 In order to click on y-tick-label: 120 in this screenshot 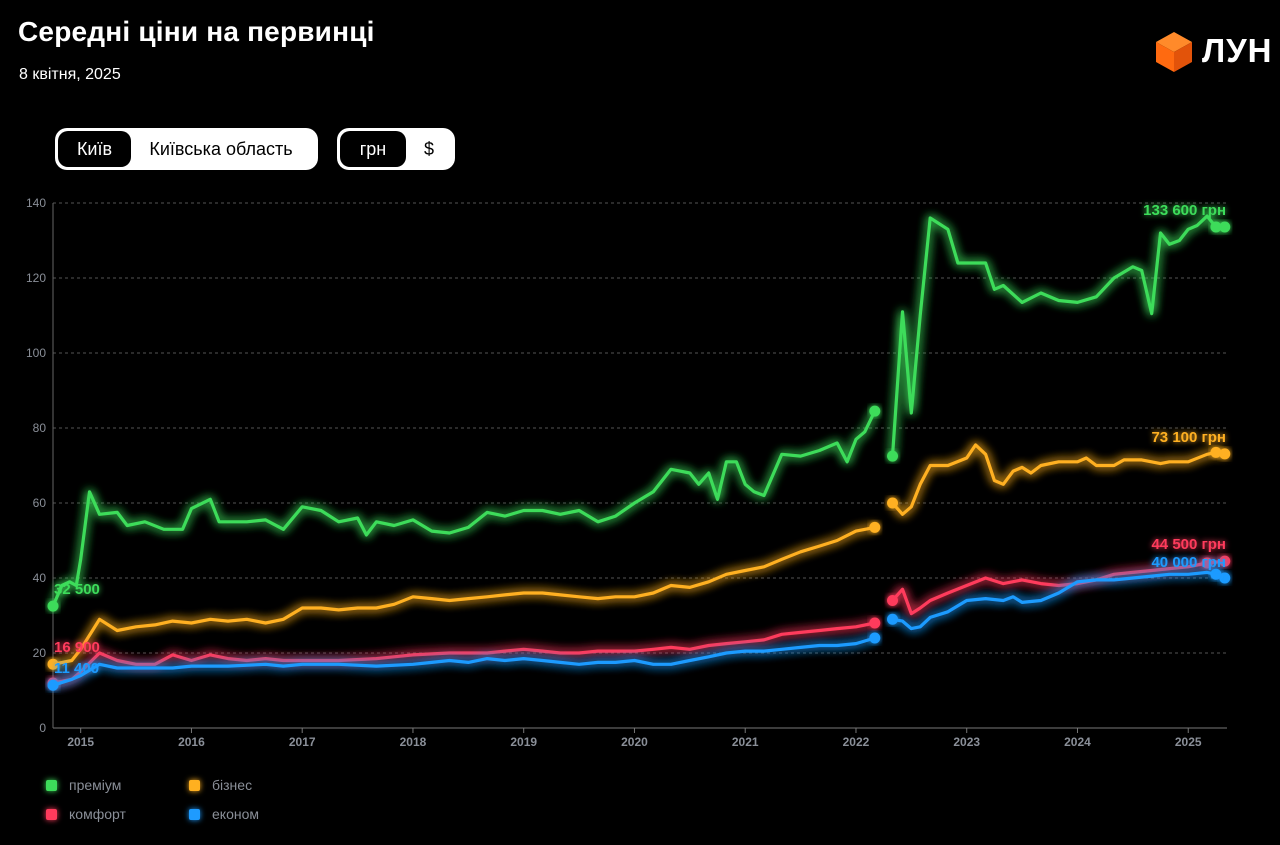, I will do `click(36, 278)`.